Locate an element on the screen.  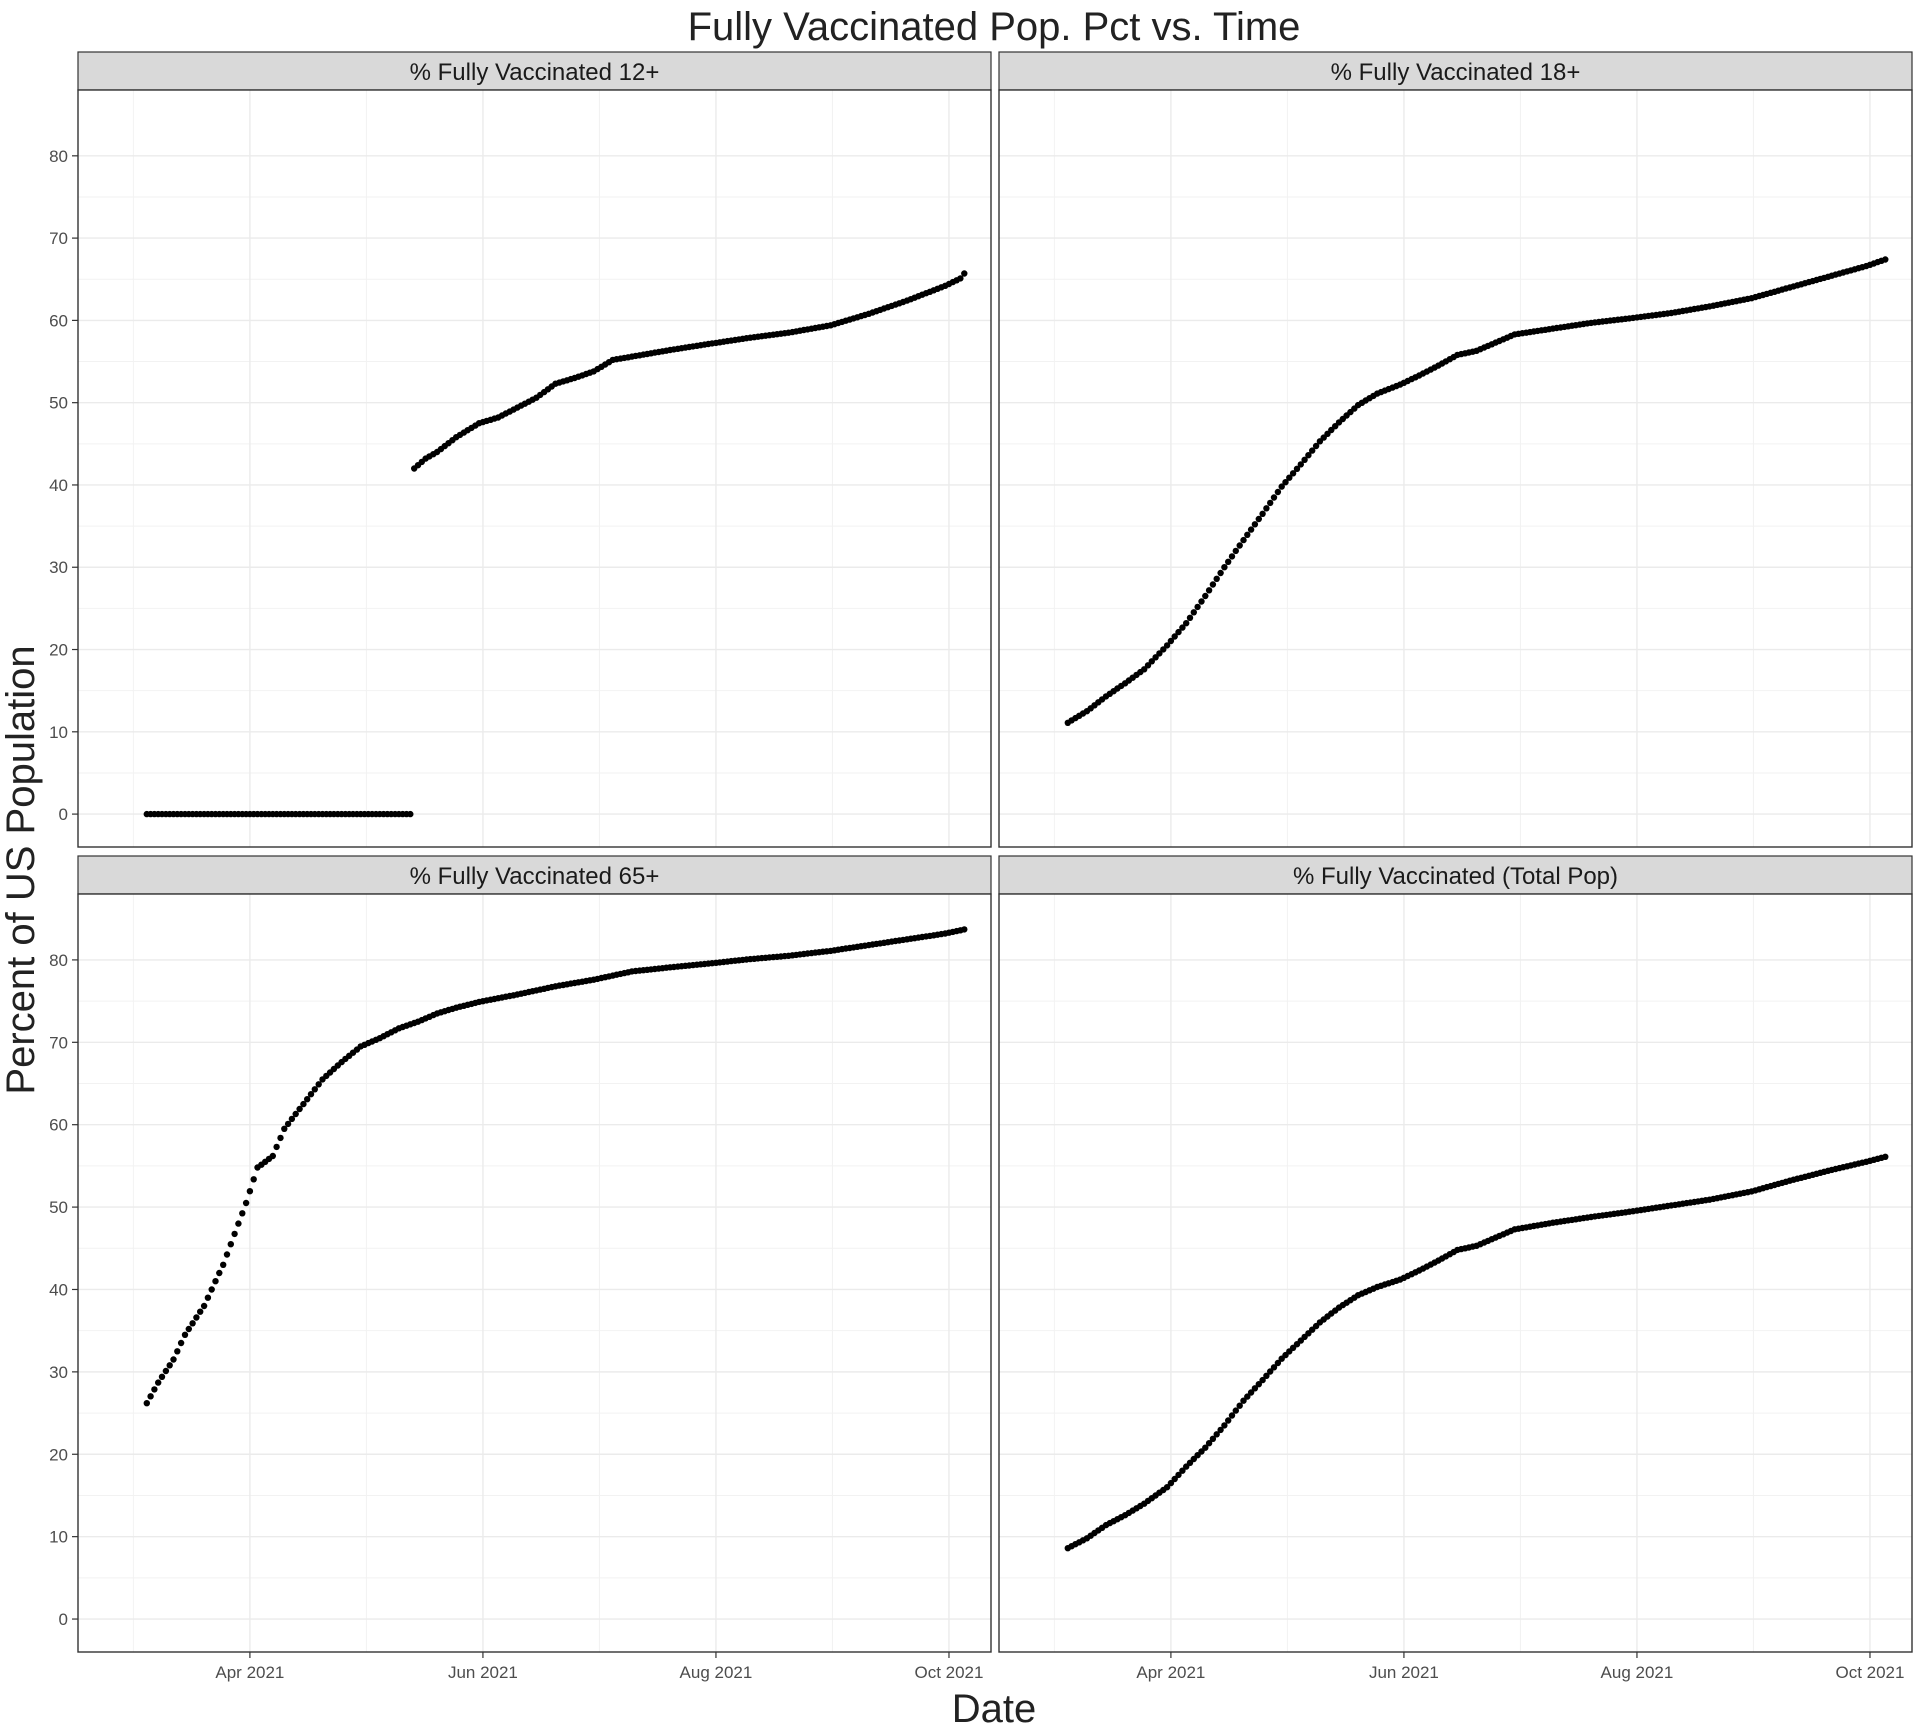
y-tick-label: 30 is located at coordinates (58, 567).